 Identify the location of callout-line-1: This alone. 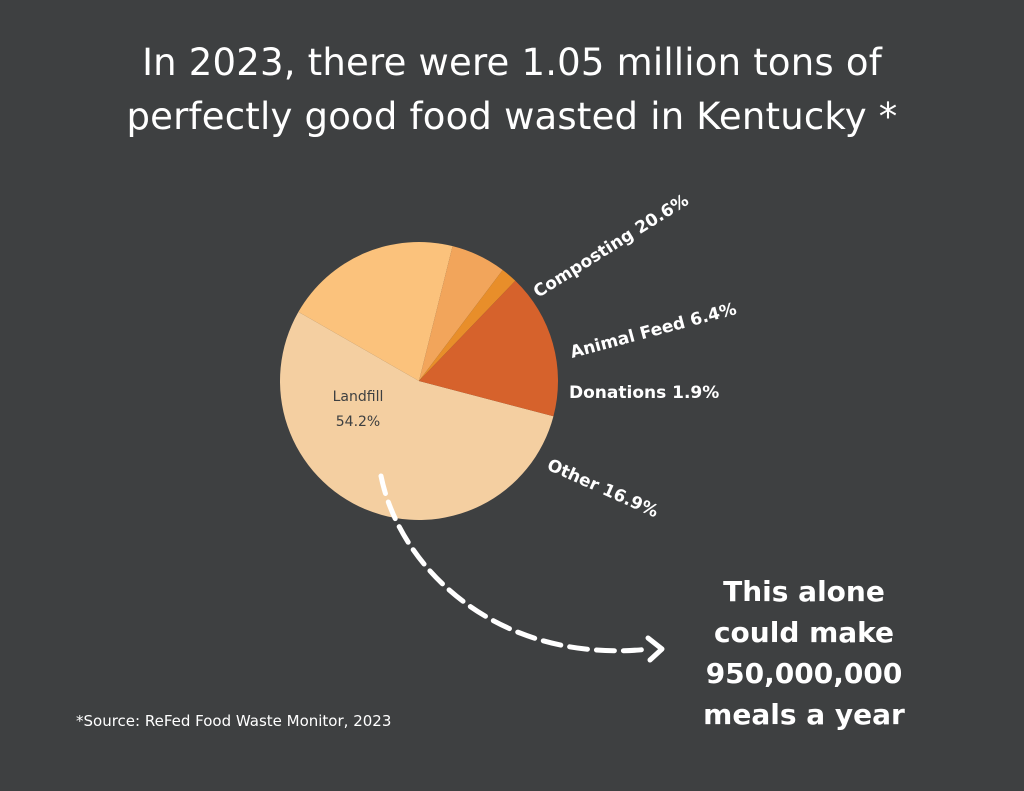
(804, 591).